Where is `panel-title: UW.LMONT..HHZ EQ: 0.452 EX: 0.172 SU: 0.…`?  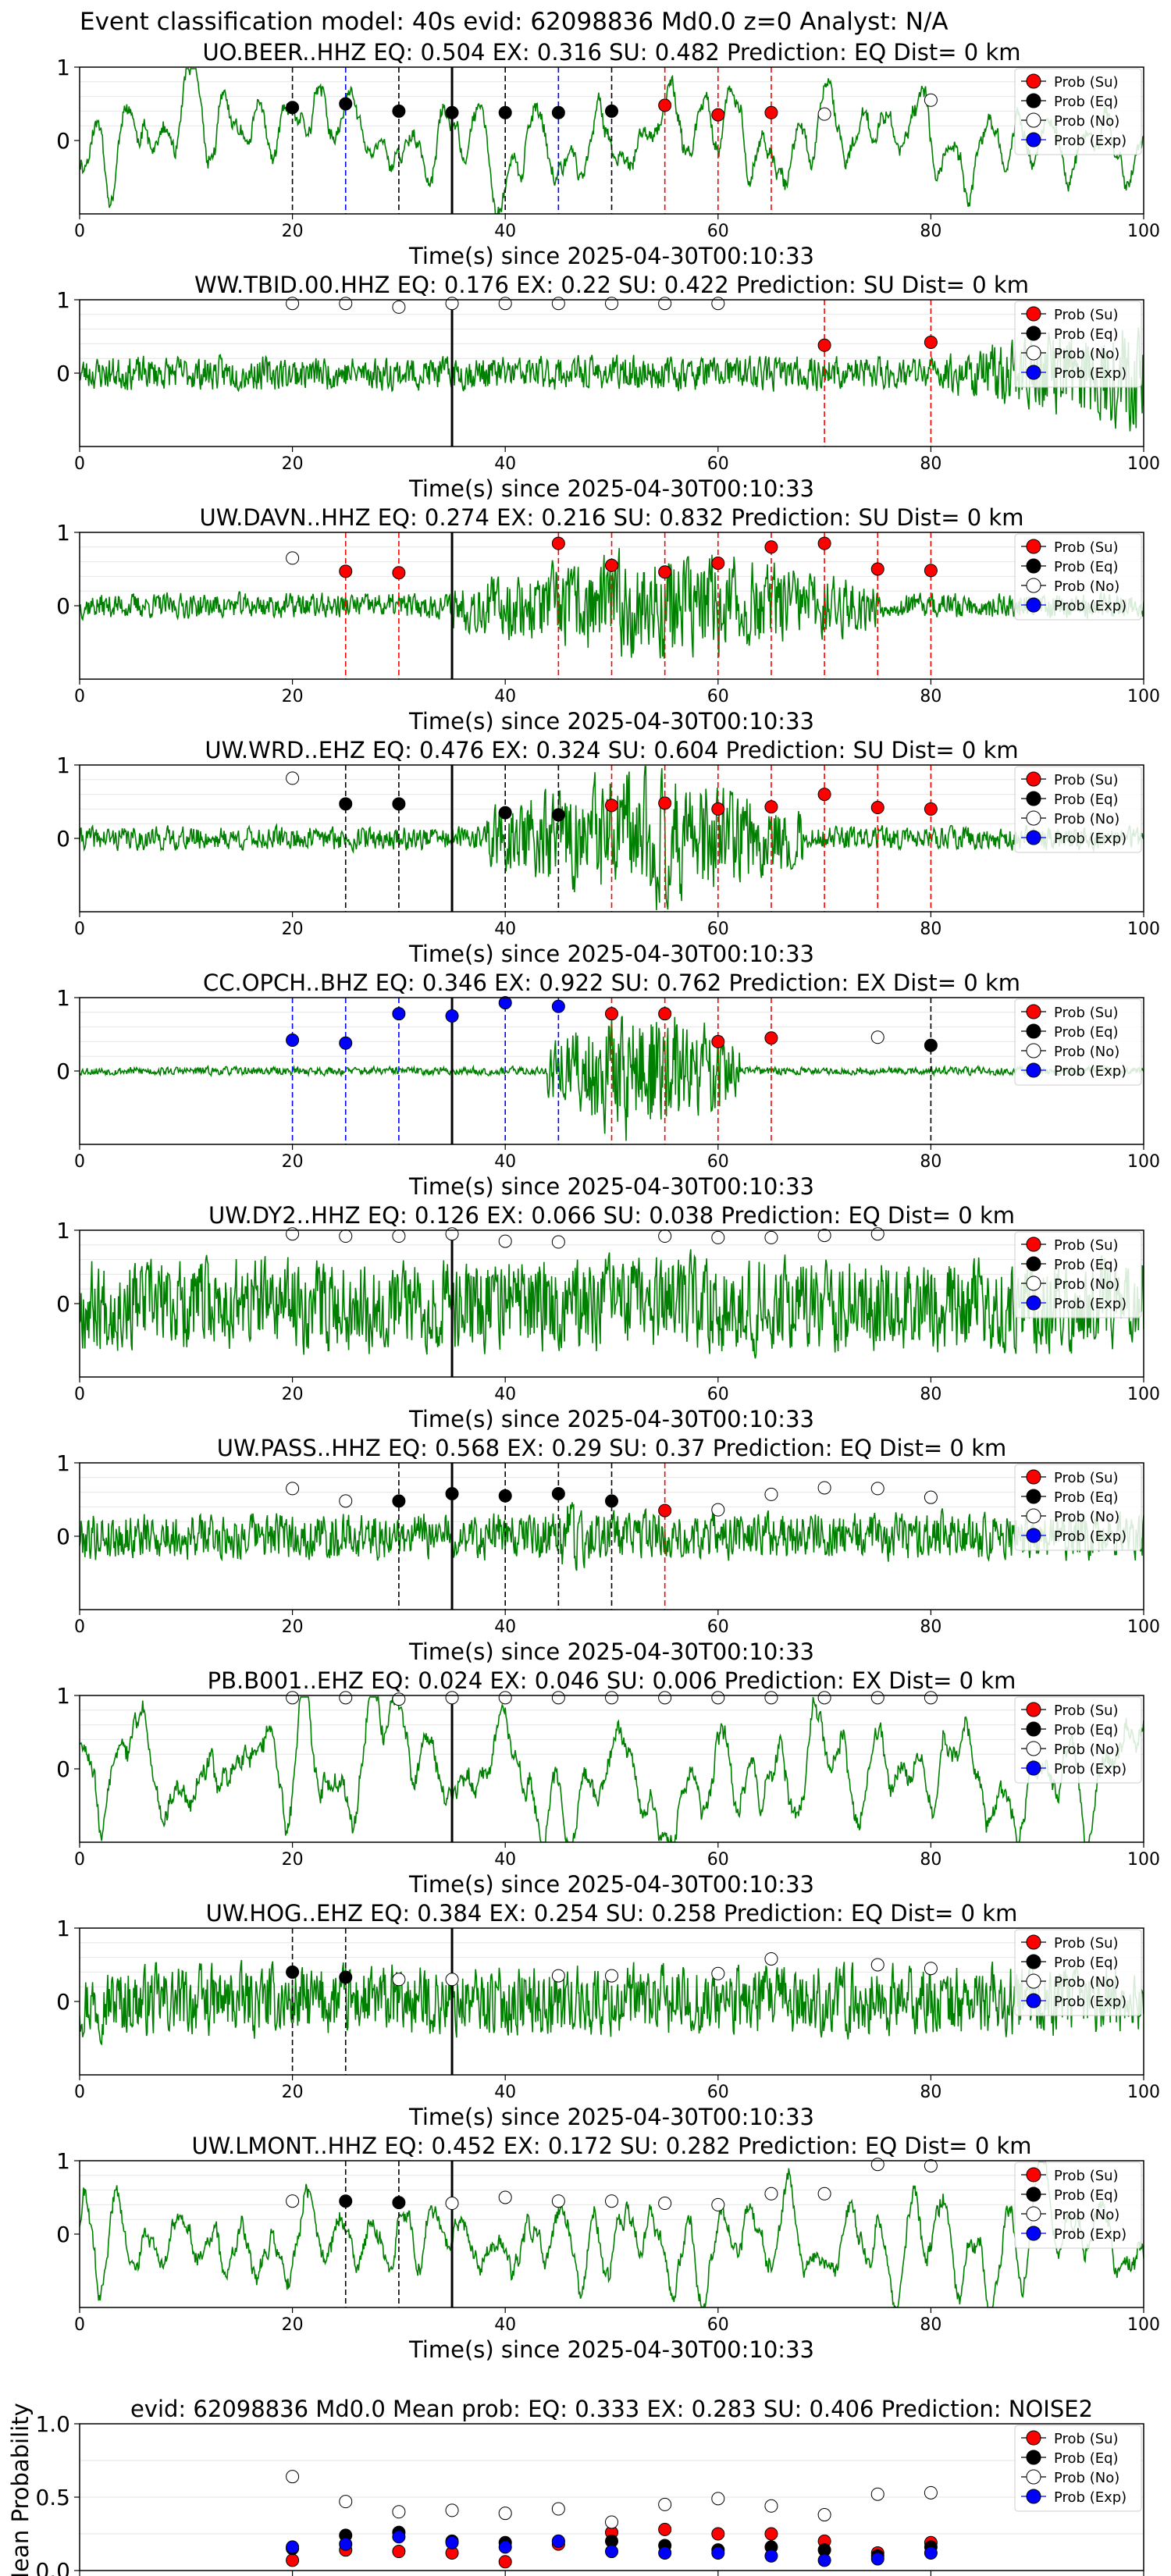
panel-title: UW.LMONT..HHZ EQ: 0.452 EX: 0.172 SU: 0.… is located at coordinates (611, 2146).